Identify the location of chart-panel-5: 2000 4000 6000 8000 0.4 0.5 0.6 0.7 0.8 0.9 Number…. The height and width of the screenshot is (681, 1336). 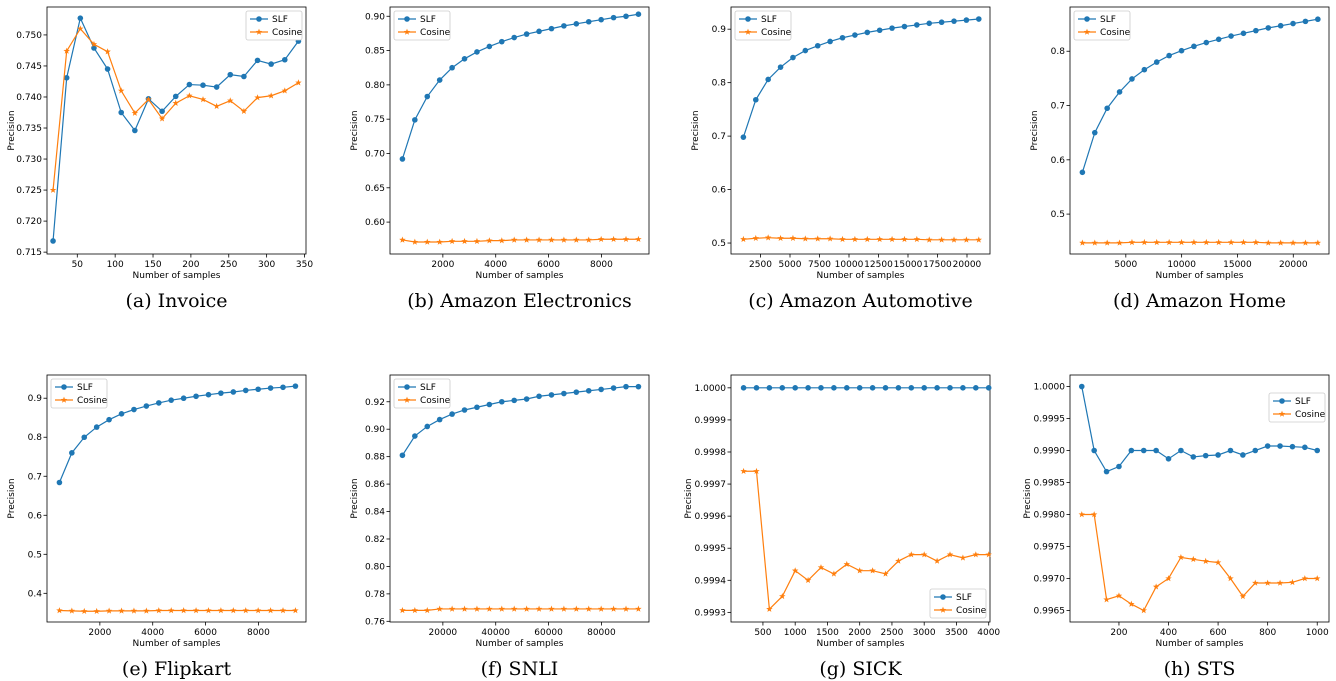
(157, 527).